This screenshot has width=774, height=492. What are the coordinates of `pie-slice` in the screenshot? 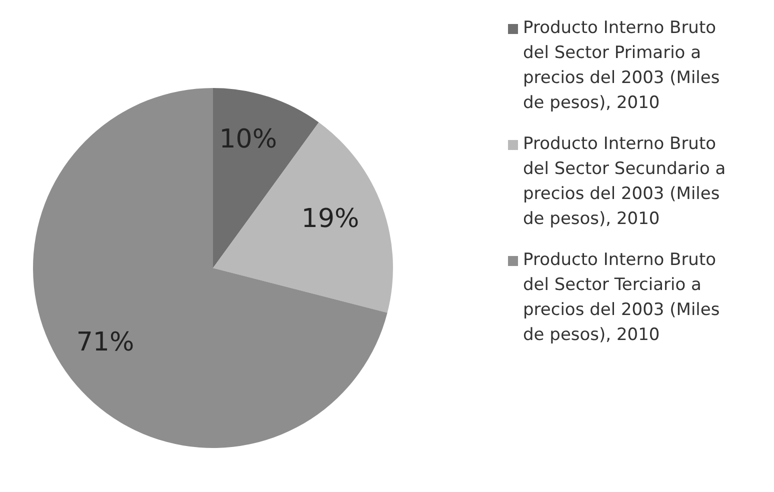 It's located at (303, 217).